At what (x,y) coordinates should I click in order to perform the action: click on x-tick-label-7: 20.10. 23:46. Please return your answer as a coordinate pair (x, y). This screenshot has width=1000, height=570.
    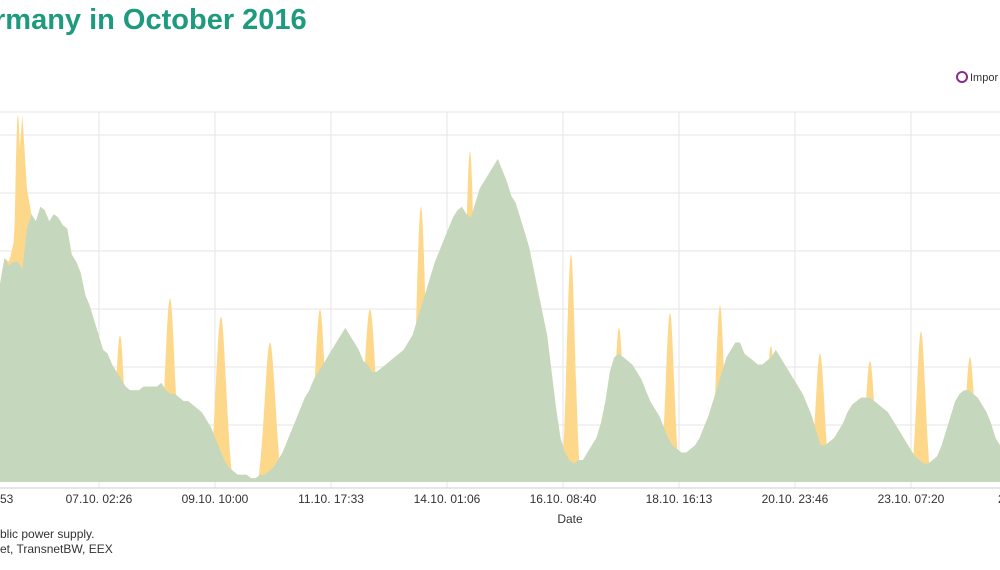
    Looking at the image, I should click on (795, 499).